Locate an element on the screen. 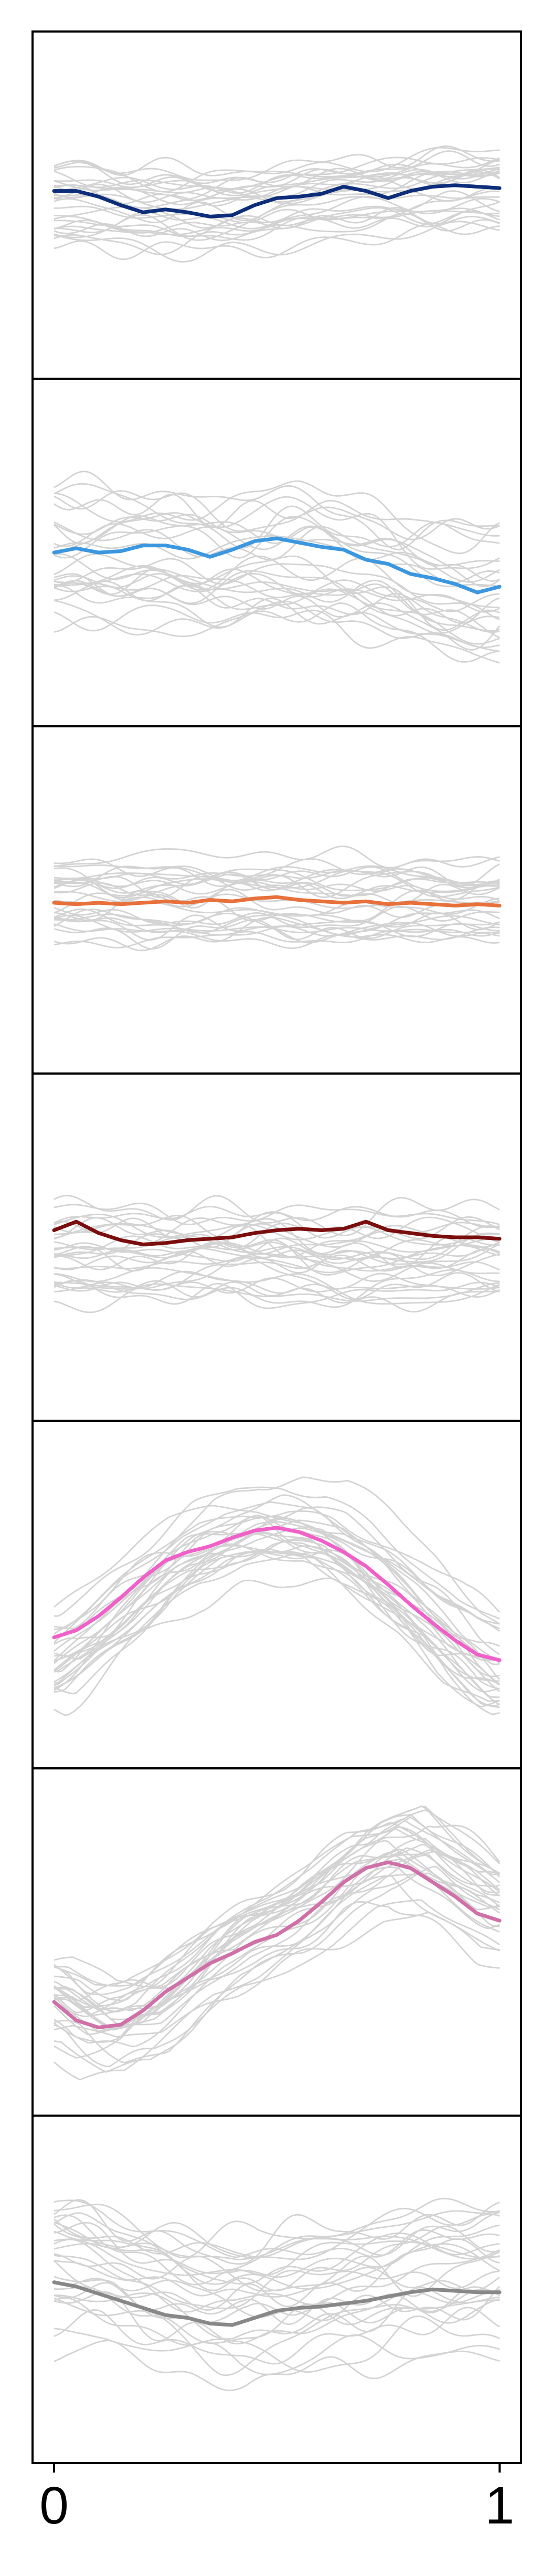 The width and height of the screenshot is (551, 2576). panel-frame is located at coordinates (276, 2290).